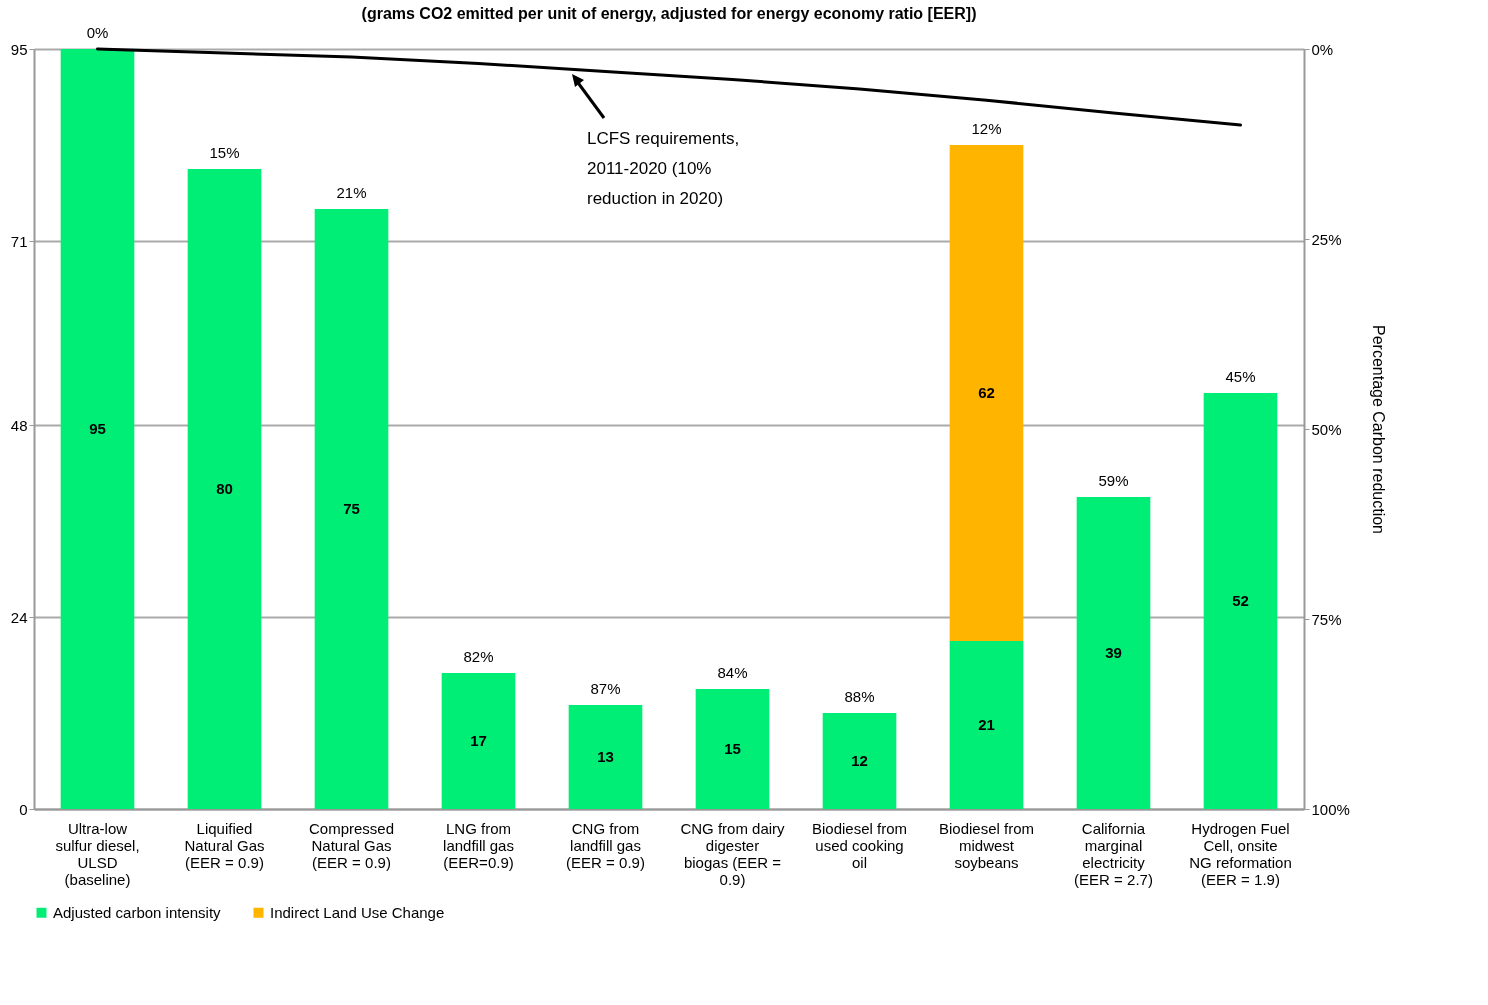  I want to click on x-tick-label: California marginal electricity (EER = 2.7), so click(1113, 853).